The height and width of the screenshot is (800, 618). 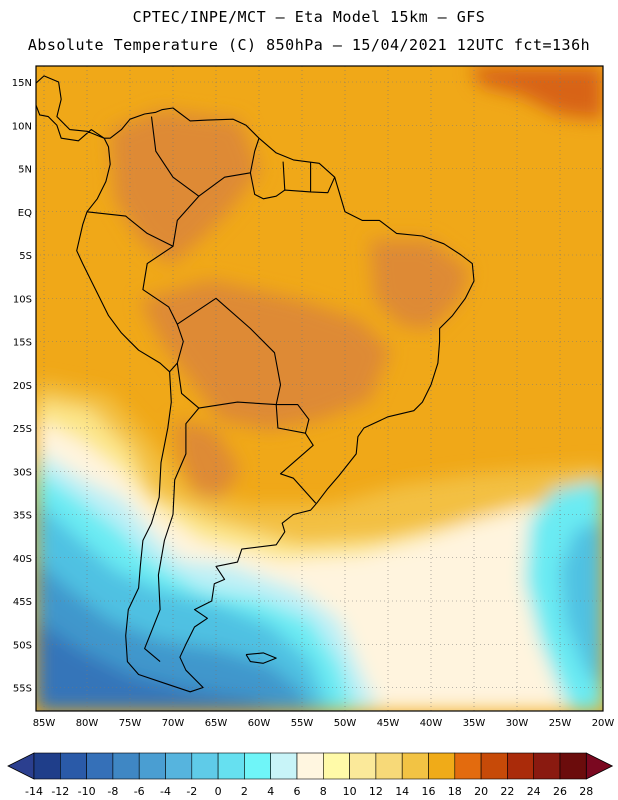 What do you see at coordinates (139, 791) in the screenshot?
I see `colorbar-tick-label: -6` at bounding box center [139, 791].